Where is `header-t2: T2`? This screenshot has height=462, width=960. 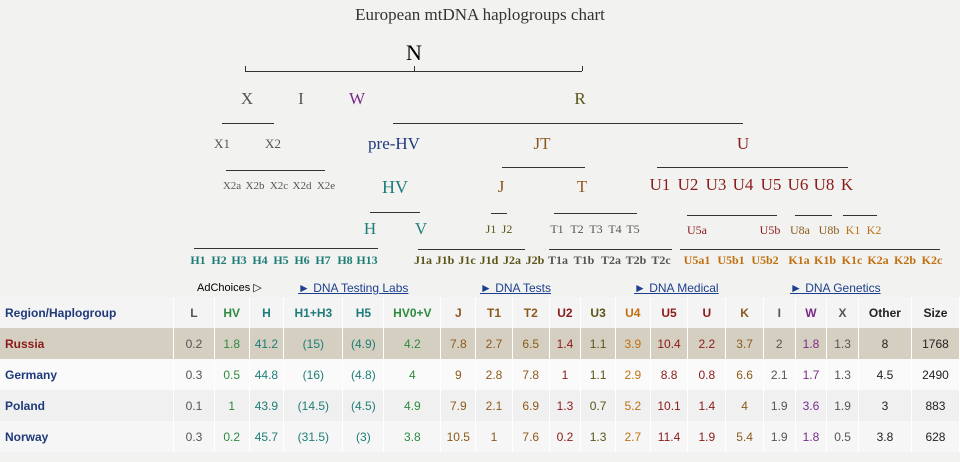
header-t2: T2 is located at coordinates (531, 312).